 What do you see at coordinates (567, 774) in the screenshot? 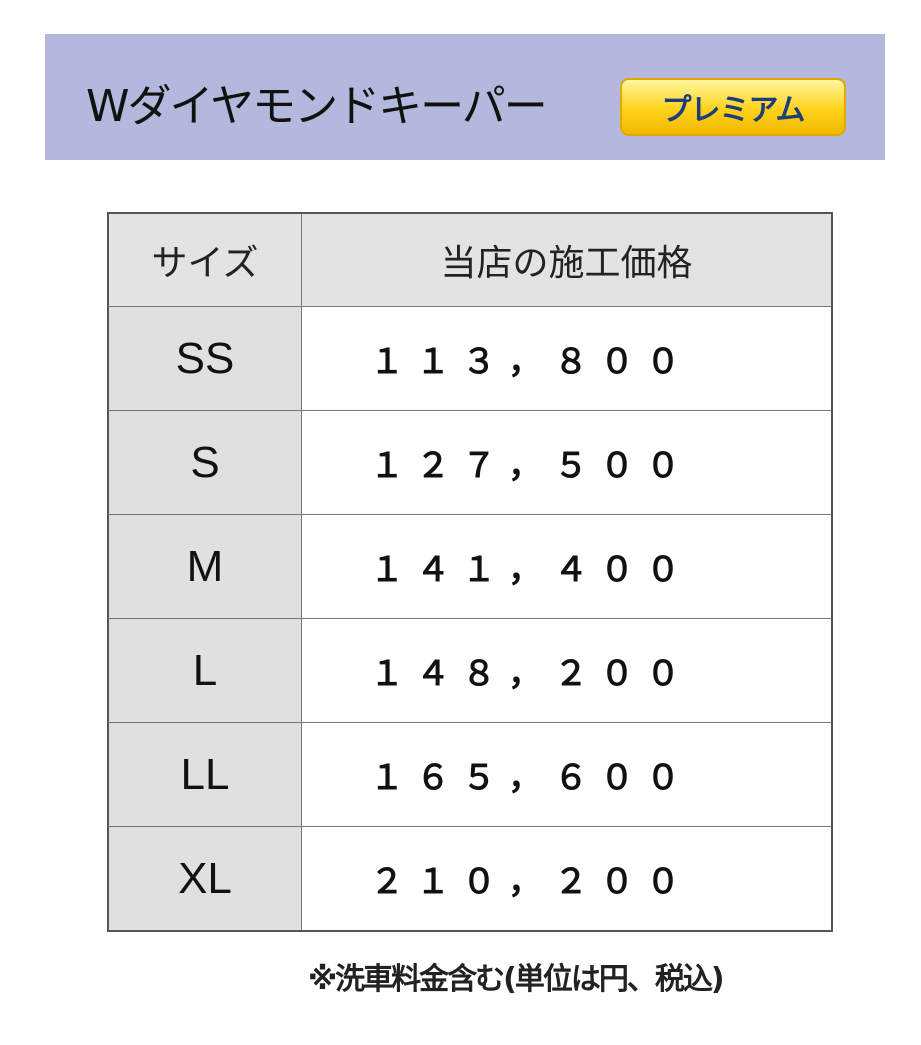
I see `price-cell: １６５，６００` at bounding box center [567, 774].